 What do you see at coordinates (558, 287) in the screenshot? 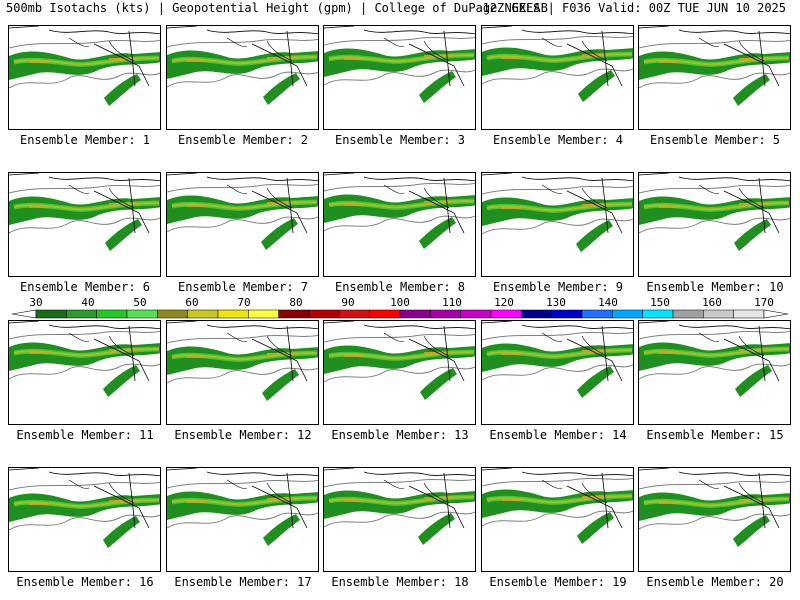
I see `ensemble-member-label: Ensemble Member: 9` at bounding box center [558, 287].